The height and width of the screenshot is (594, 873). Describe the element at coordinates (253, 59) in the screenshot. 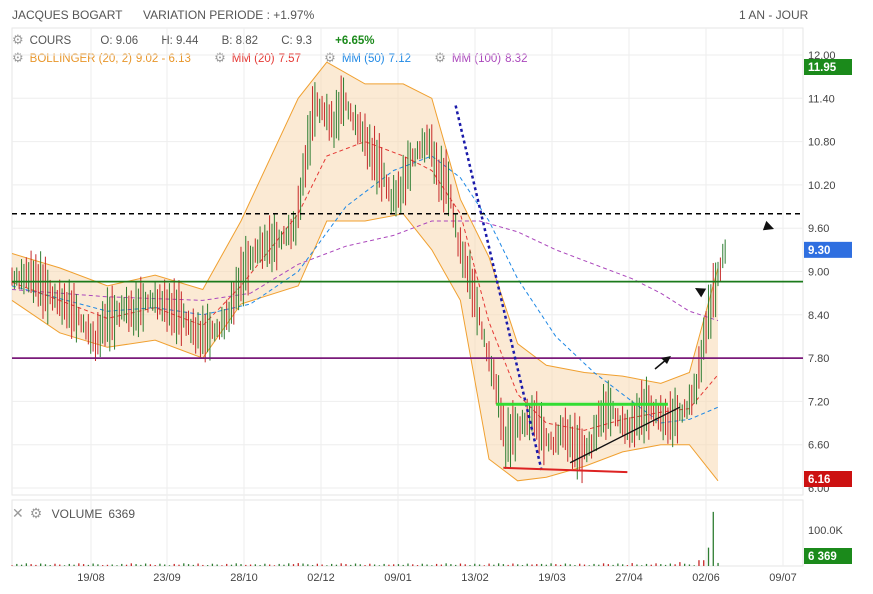

I see `mm20-label: MM (20)` at that location.